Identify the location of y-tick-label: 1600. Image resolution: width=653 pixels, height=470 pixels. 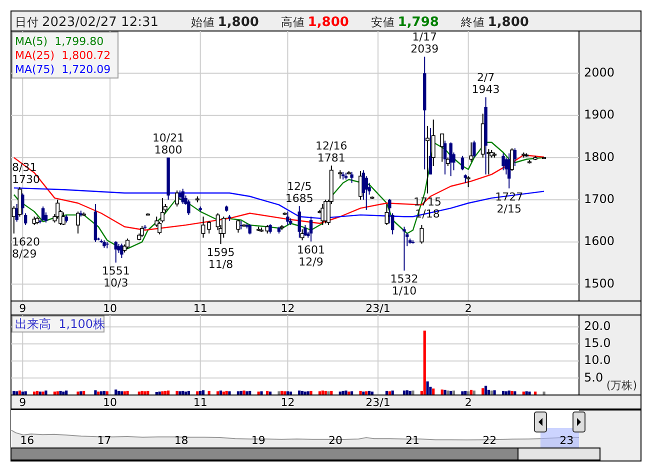
(599, 241).